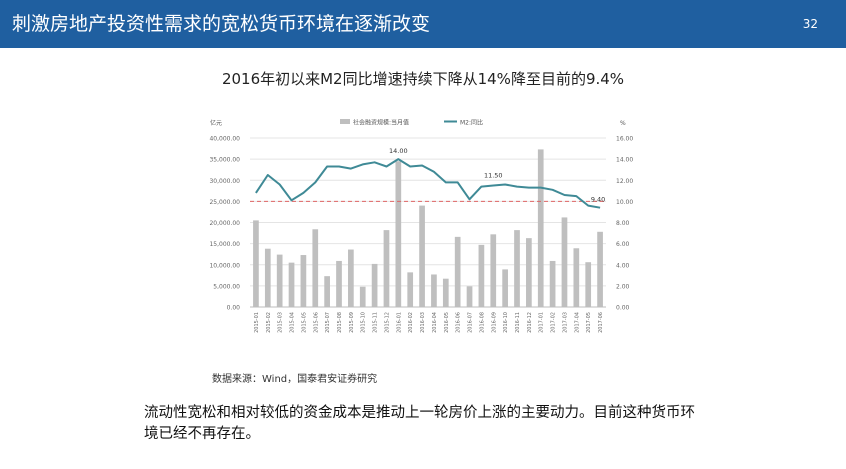 The width and height of the screenshot is (846, 469). Describe the element at coordinates (376, 322) in the screenshot. I see `x-axis-tick-label: 2015-11` at that location.